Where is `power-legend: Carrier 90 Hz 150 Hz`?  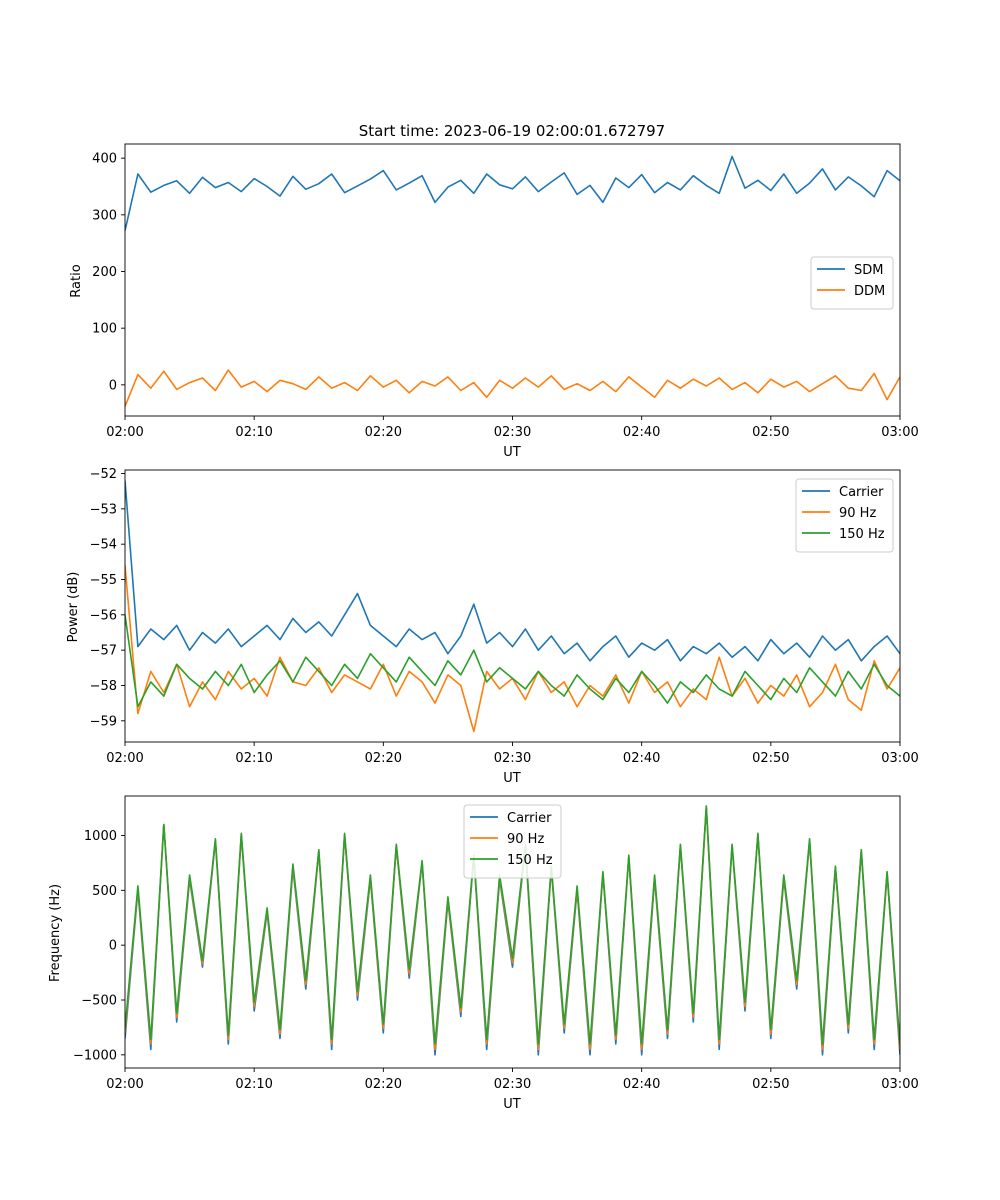
power-legend: Carrier 90 Hz 150 Hz is located at coordinates (844, 515).